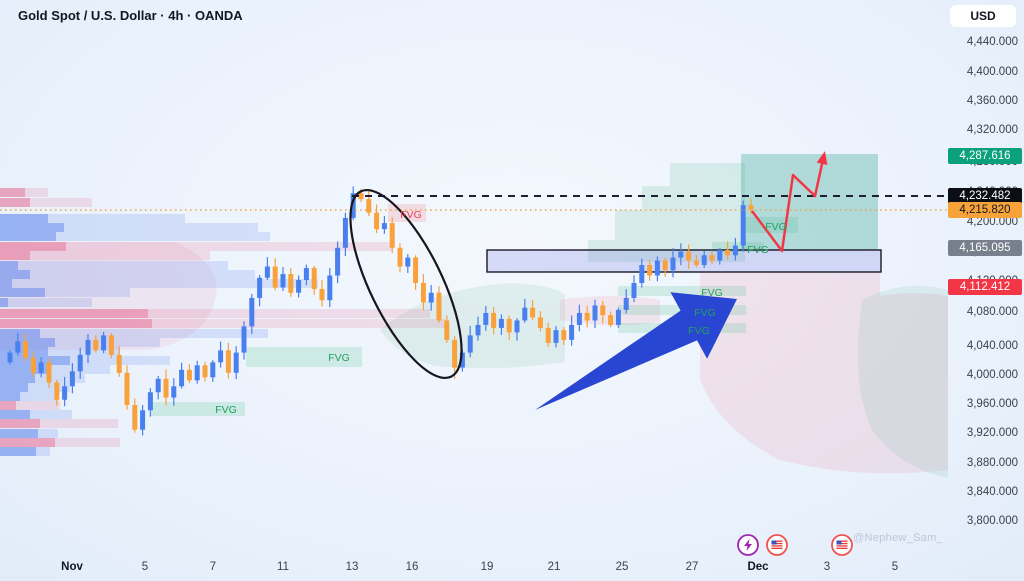 This screenshot has width=1024, height=581. Describe the element at coordinates (992, 375) in the screenshot. I see `price-axis-label: 4,000.000` at that location.